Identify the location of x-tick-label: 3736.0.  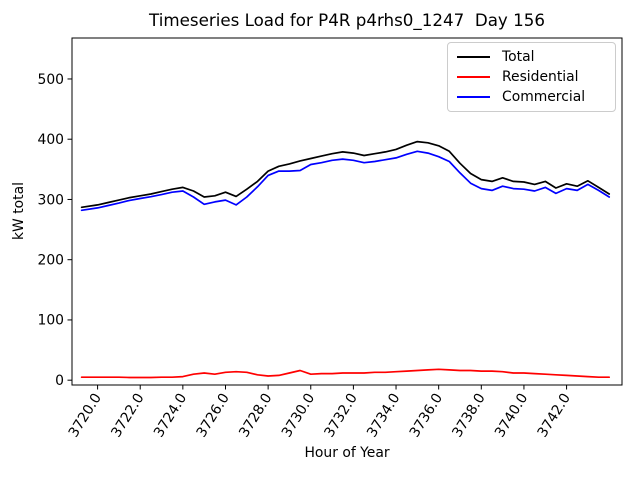
(426, 416).